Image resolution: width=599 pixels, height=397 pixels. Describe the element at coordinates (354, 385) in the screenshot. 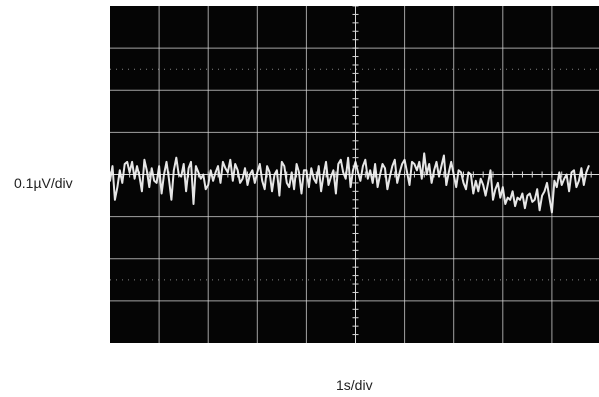

I see `x-axis-label: 1s/div` at that location.